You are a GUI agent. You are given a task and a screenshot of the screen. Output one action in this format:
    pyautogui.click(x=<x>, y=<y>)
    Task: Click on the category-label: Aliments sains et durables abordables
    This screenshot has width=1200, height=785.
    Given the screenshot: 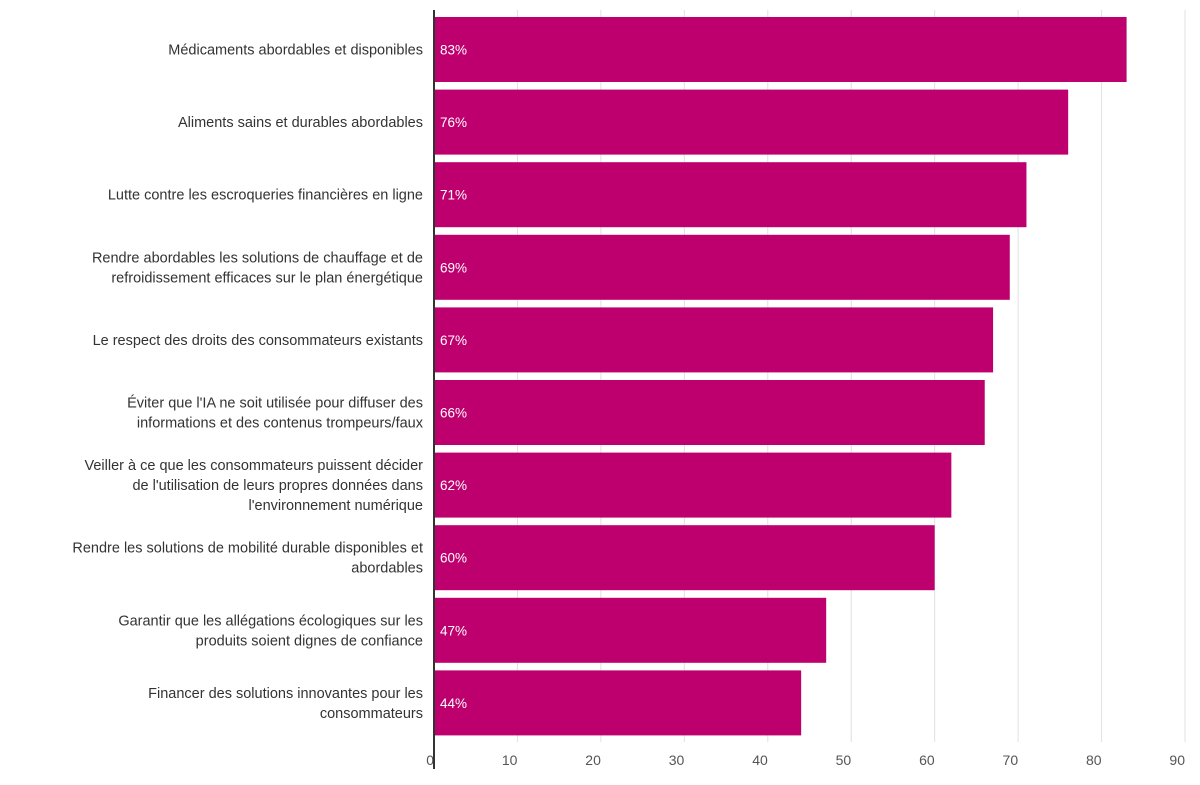 What is the action you would take?
    pyautogui.click(x=300, y=123)
    